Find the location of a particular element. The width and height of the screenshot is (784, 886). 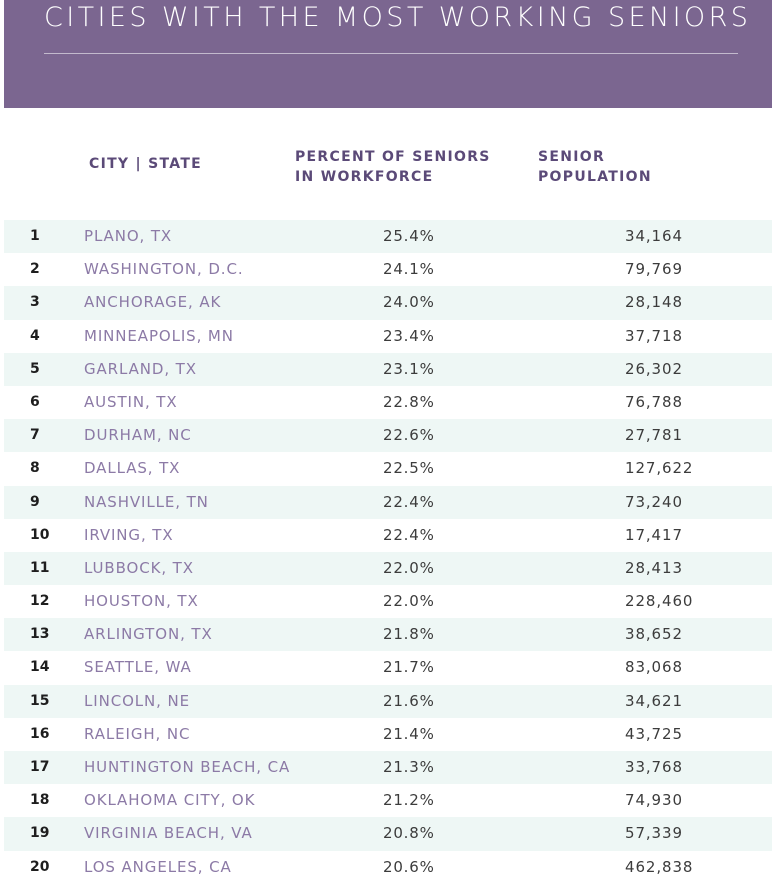

rank-cell: 18 is located at coordinates (40, 800).